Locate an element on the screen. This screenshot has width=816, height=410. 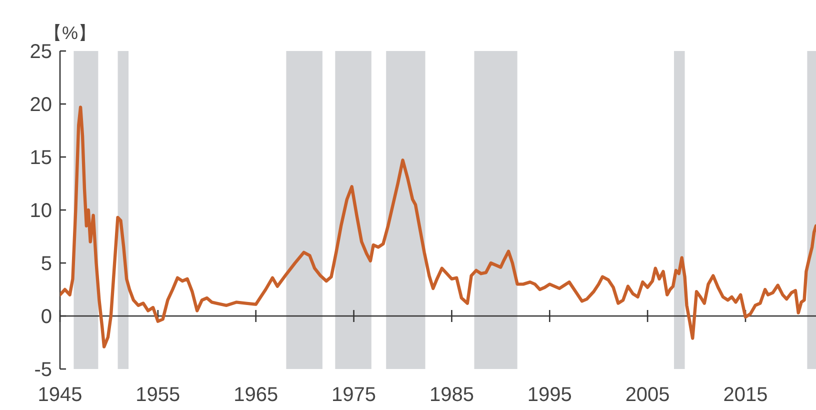
x-tick-label: 1955 is located at coordinates (158, 395).